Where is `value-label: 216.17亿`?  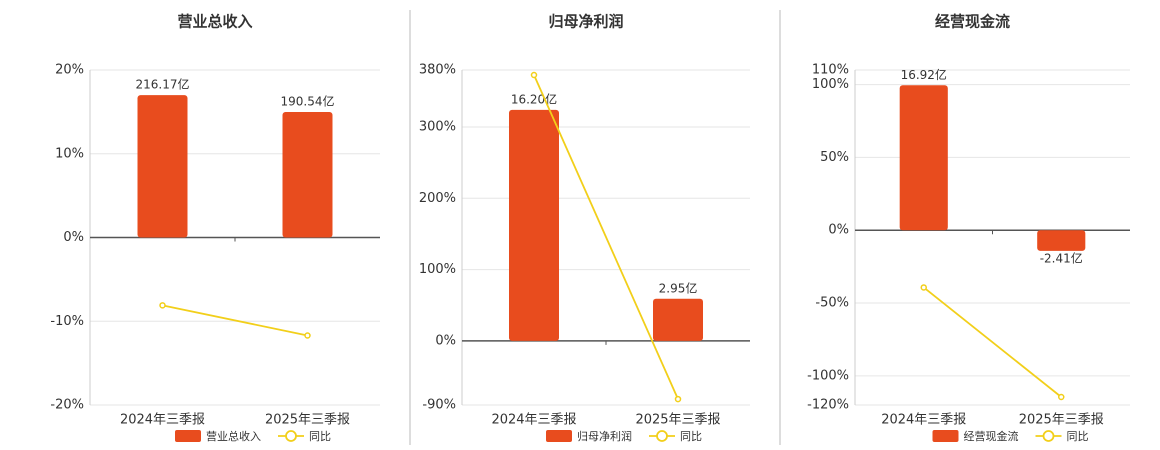 value-label: 216.17亿 is located at coordinates (163, 84).